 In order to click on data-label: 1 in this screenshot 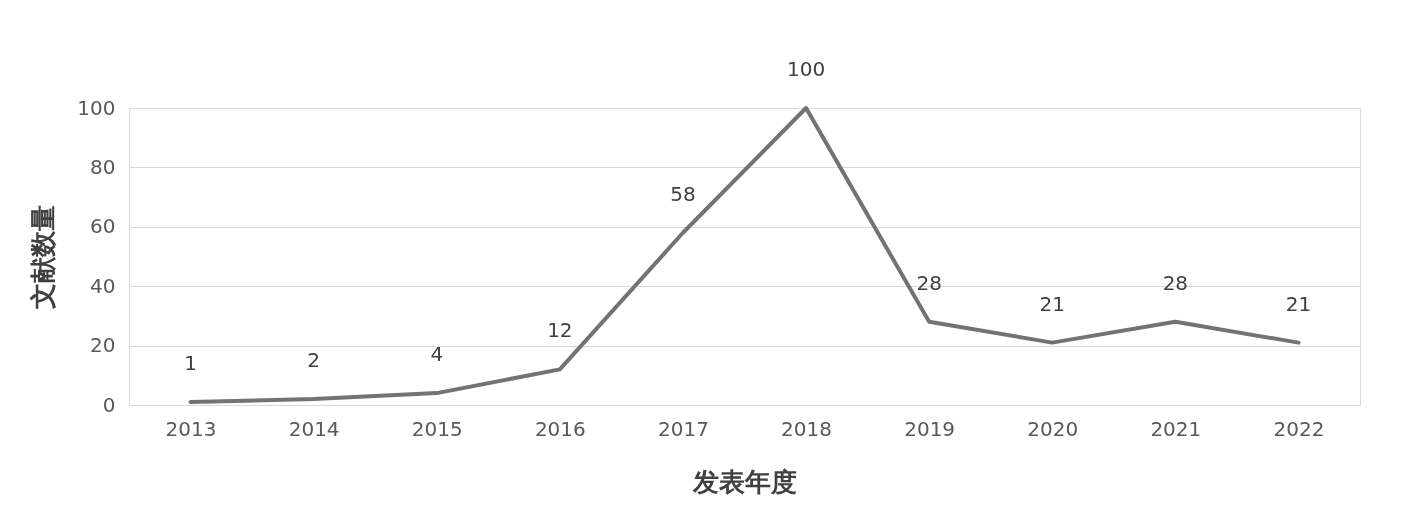, I will do `click(190, 363)`.